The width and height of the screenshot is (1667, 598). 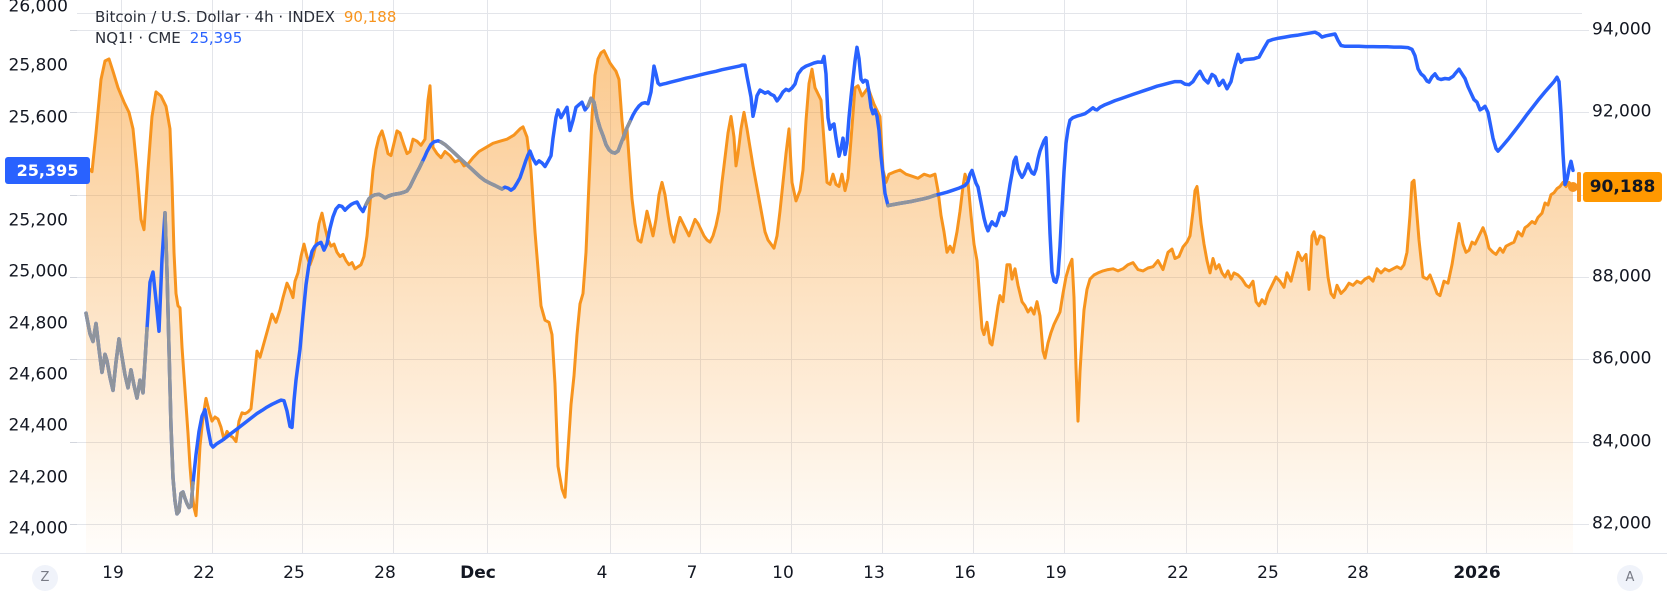 I want to click on left-axis-label: 24,800, so click(x=38, y=323).